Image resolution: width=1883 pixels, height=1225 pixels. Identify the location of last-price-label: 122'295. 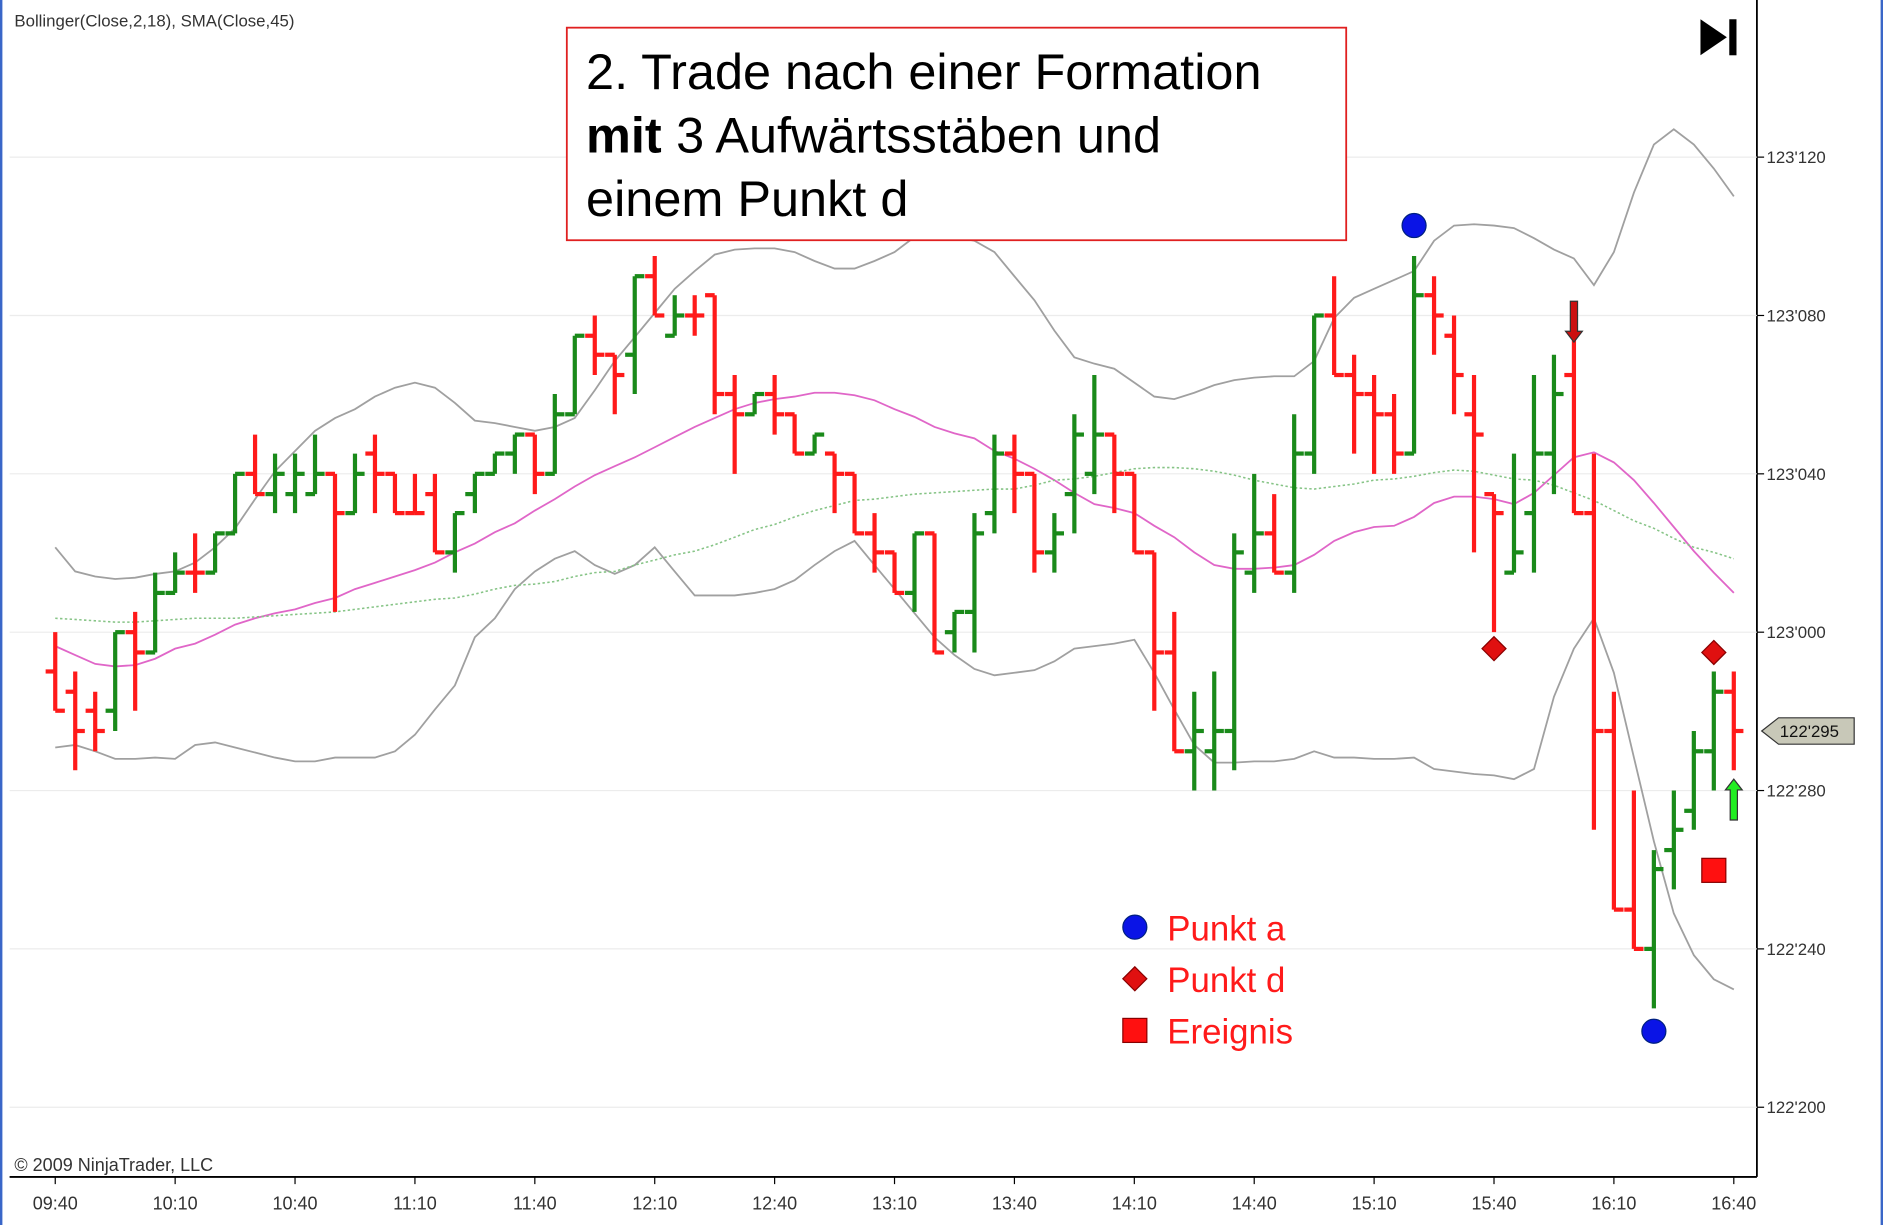
(1809, 731).